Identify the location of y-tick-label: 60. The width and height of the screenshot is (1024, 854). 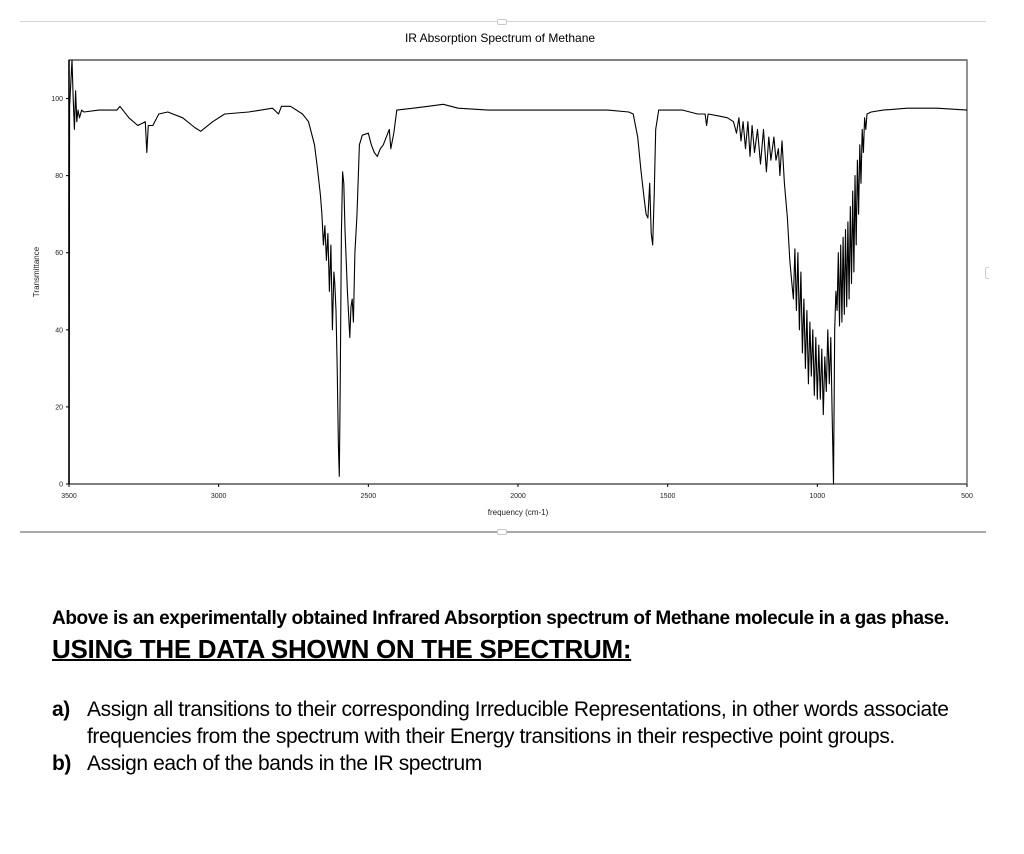
(59, 253).